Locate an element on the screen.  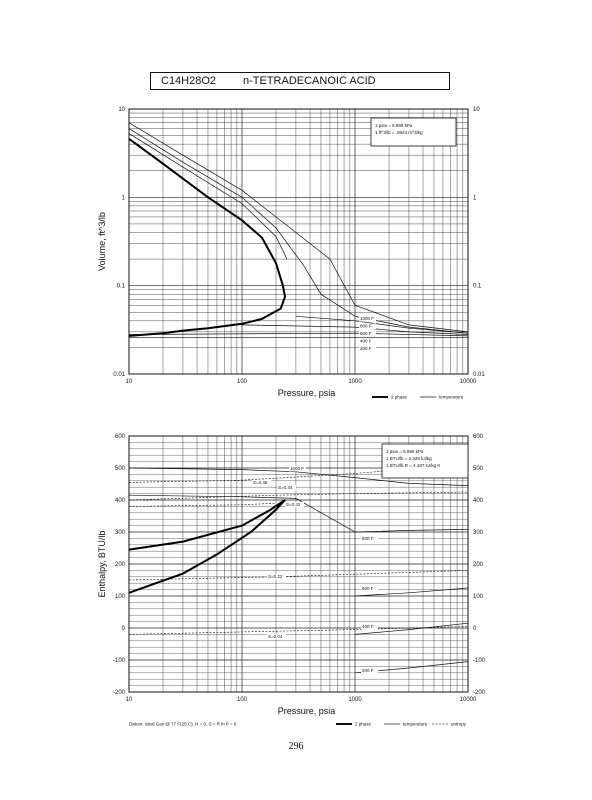
y-tick-label-left: 0 is located at coordinates (124, 629).